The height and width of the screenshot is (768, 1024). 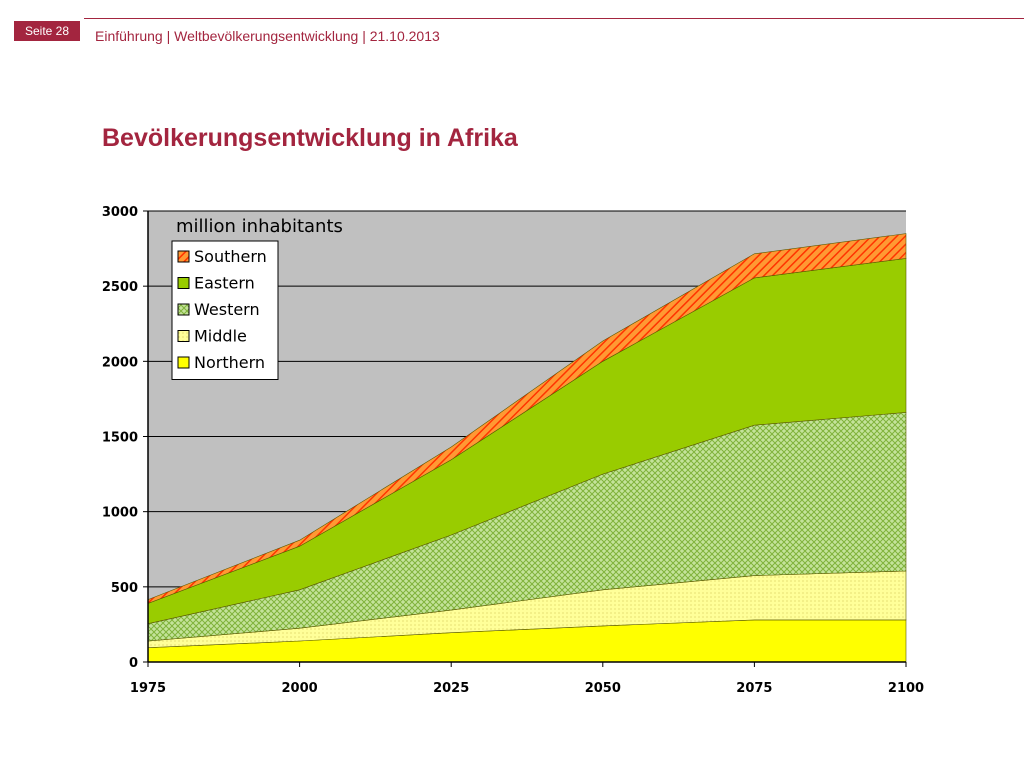 I want to click on y-tick-label-0: 0, so click(x=133, y=663).